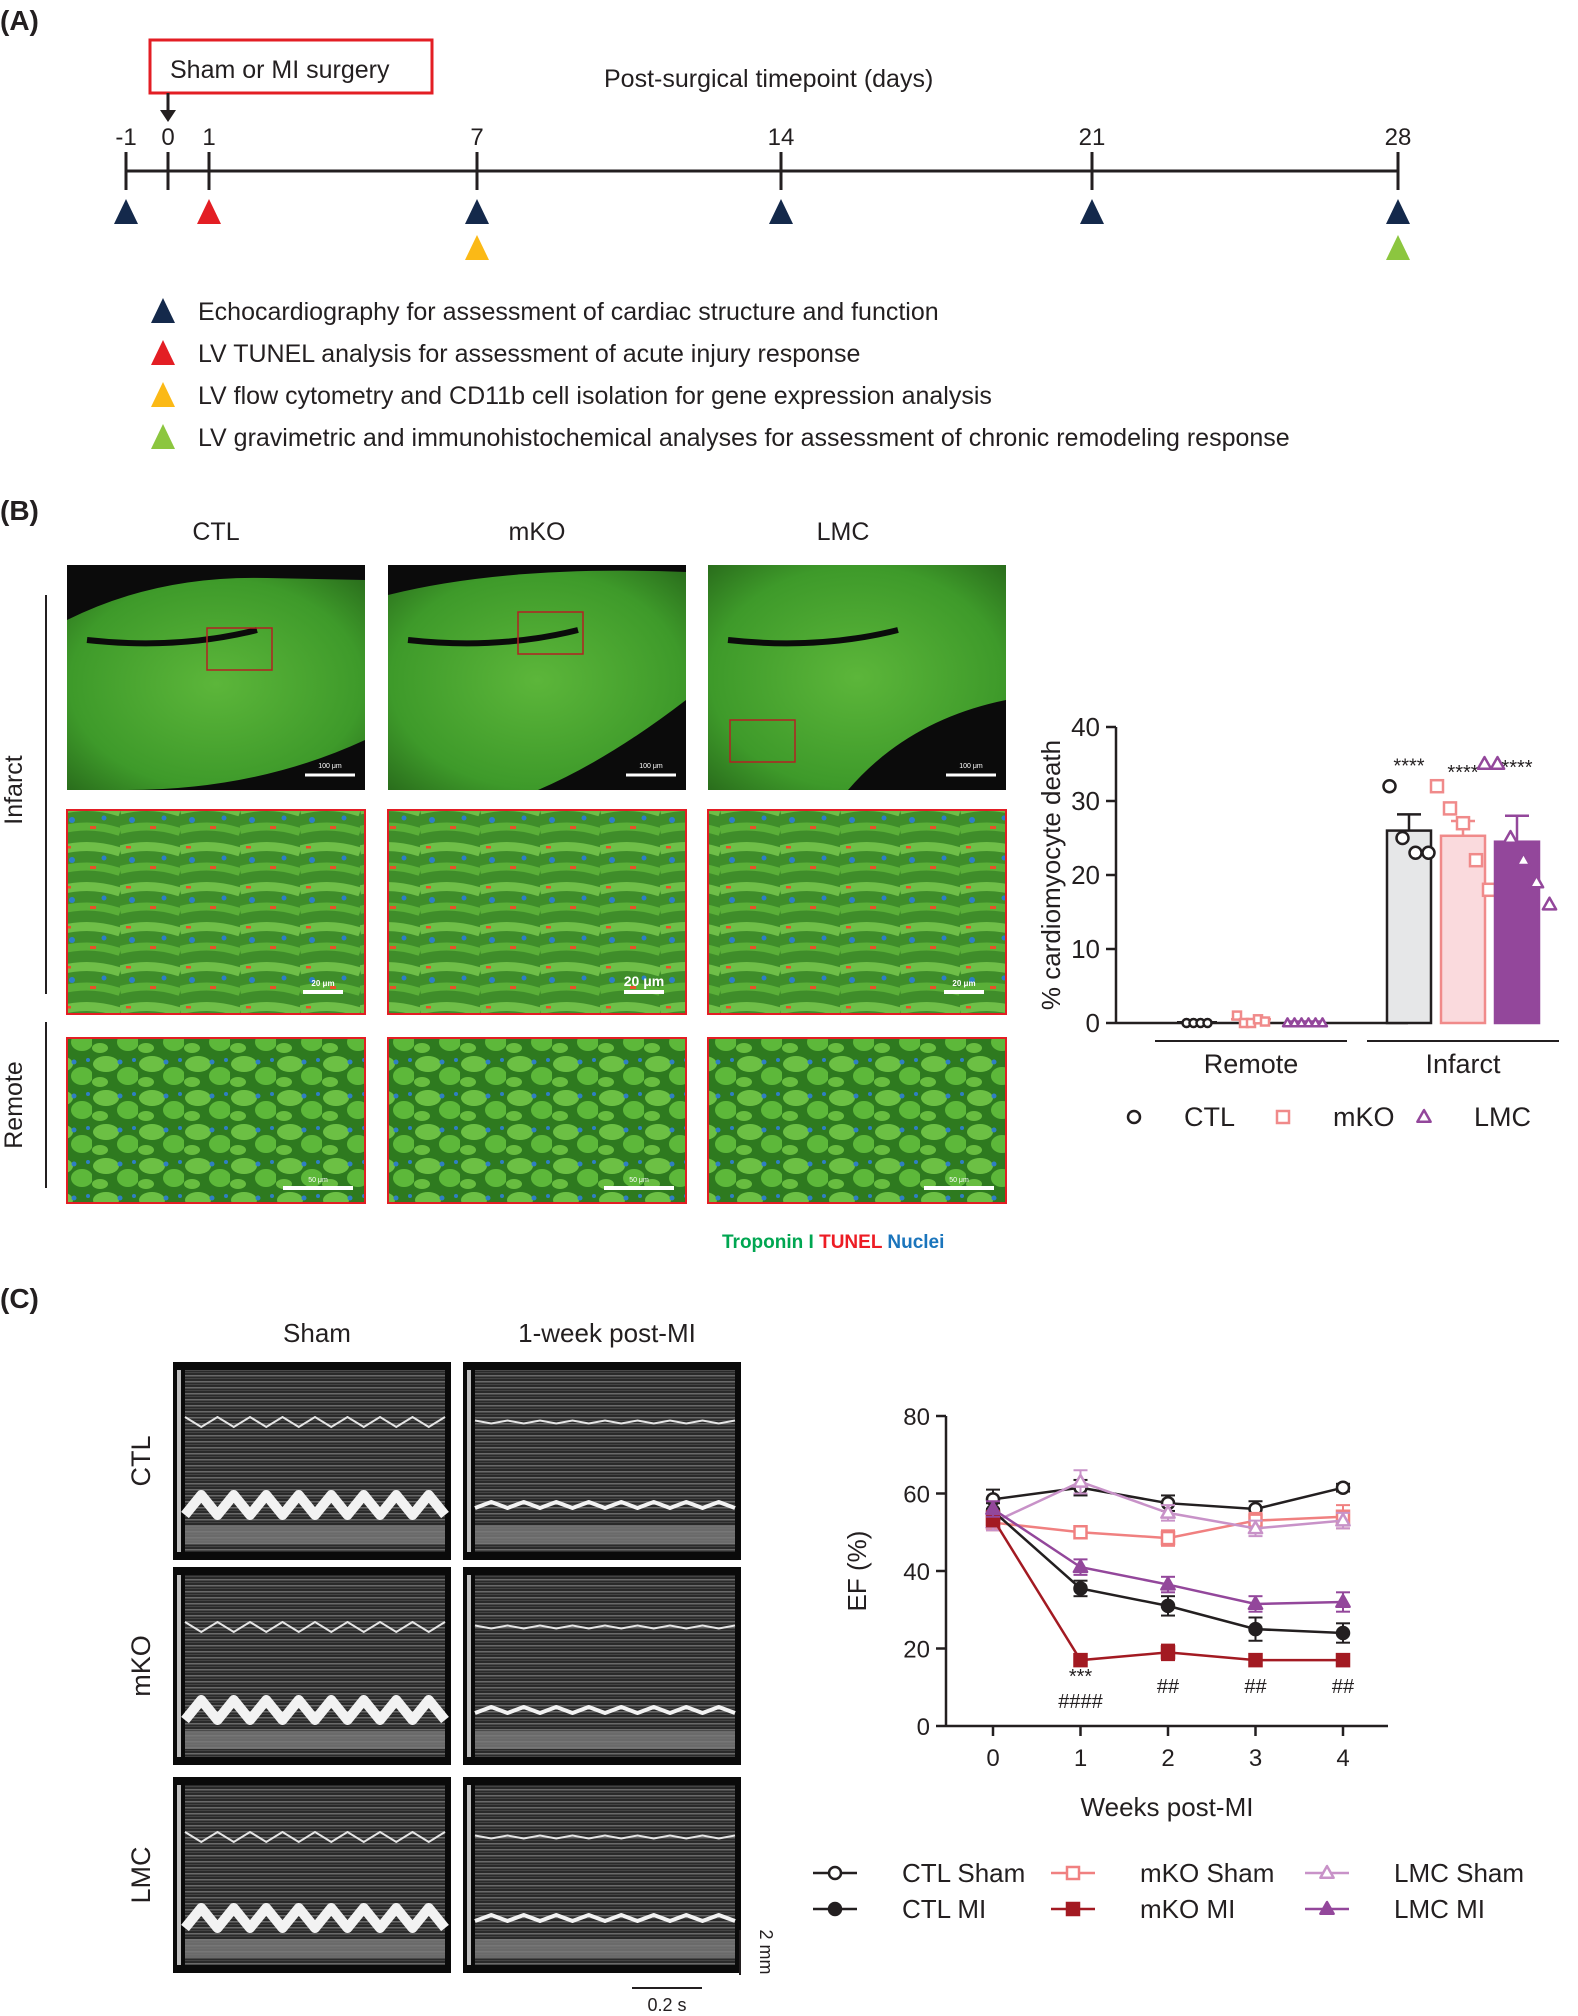  What do you see at coordinates (215, 532) in the screenshot?
I see `histology-column-header: CTL` at bounding box center [215, 532].